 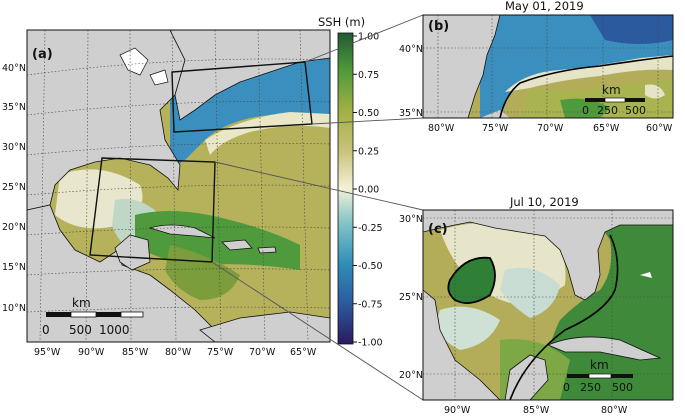 What do you see at coordinates (548, 66) in the screenshot?
I see `panel-b-map` at bounding box center [548, 66].